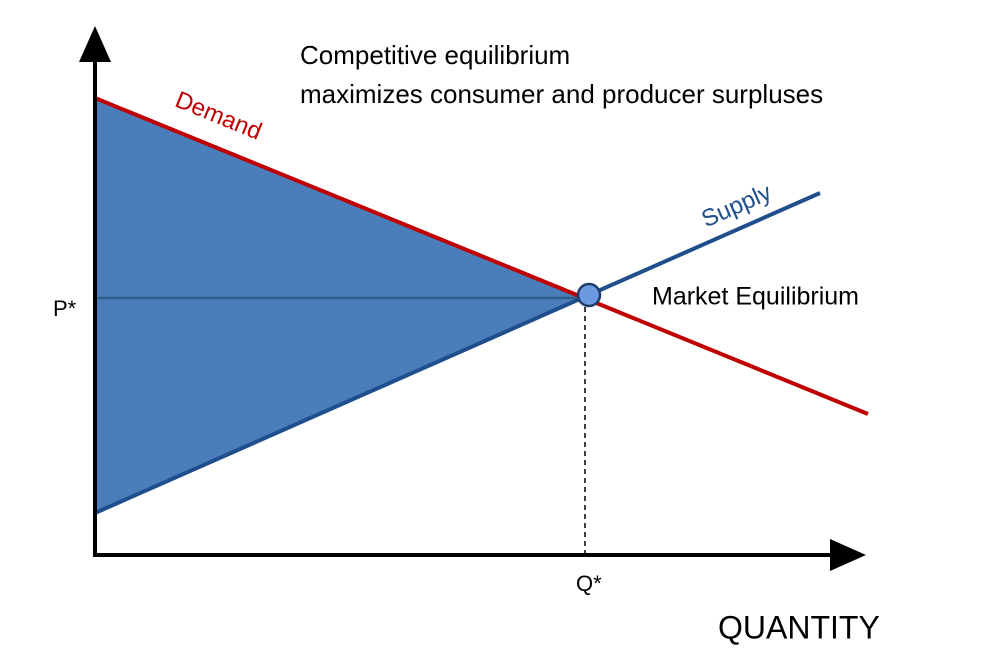 The height and width of the screenshot is (657, 1006). Describe the element at coordinates (589, 295) in the screenshot. I see `equilibrium-point` at that location.